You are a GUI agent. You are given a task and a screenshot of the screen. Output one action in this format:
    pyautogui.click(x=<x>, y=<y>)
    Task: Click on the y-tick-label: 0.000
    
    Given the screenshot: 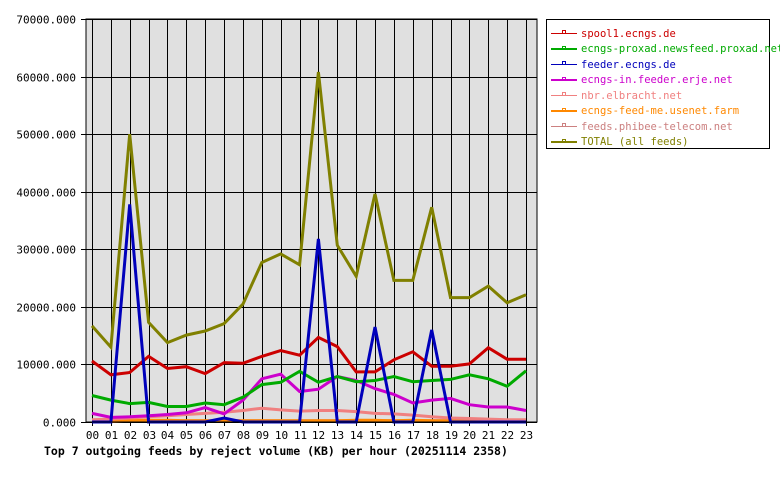 What is the action you would take?
    pyautogui.click(x=59, y=423)
    